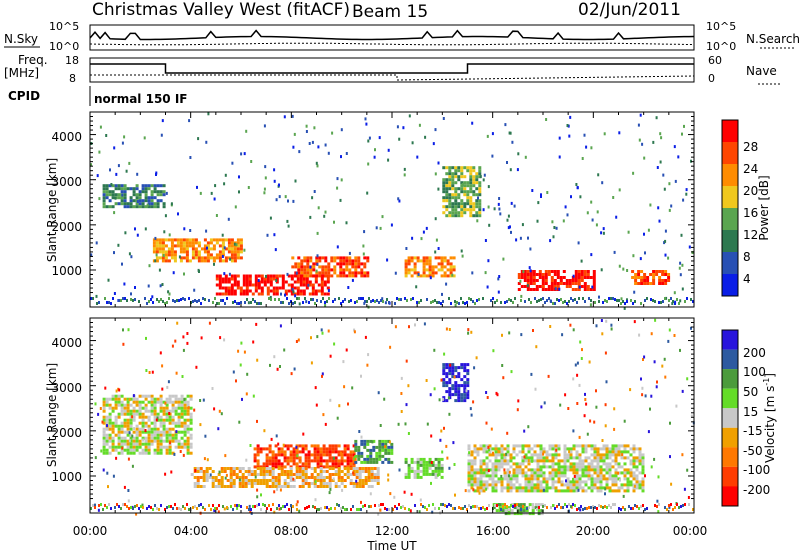 This screenshot has width=800, height=554. Describe the element at coordinates (392, 69) in the screenshot. I see `freq-panel: Freq. [MHz] 18 8 60 0 Nave` at that location.